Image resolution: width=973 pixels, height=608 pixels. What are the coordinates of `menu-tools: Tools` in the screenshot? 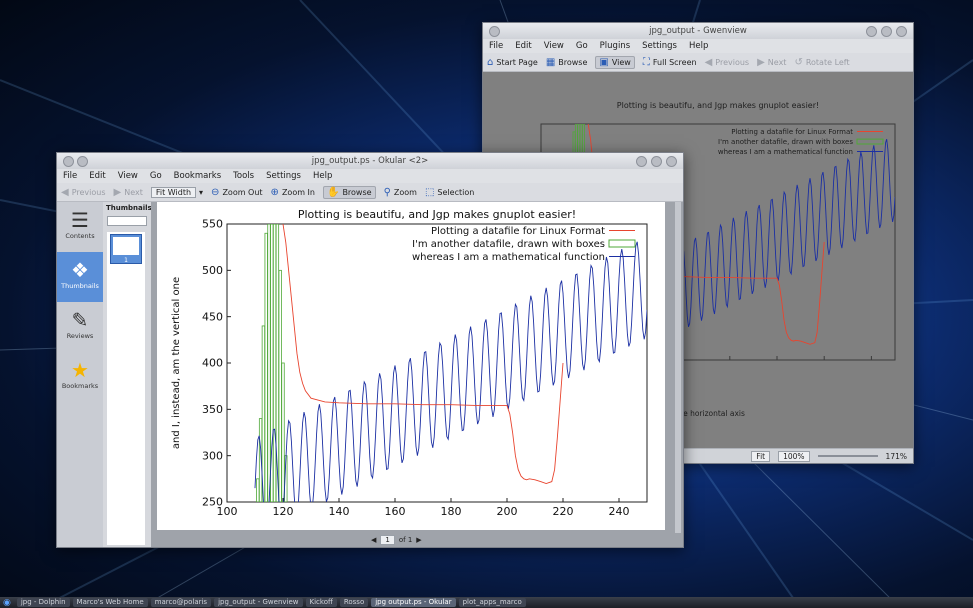 It's located at (244, 176).